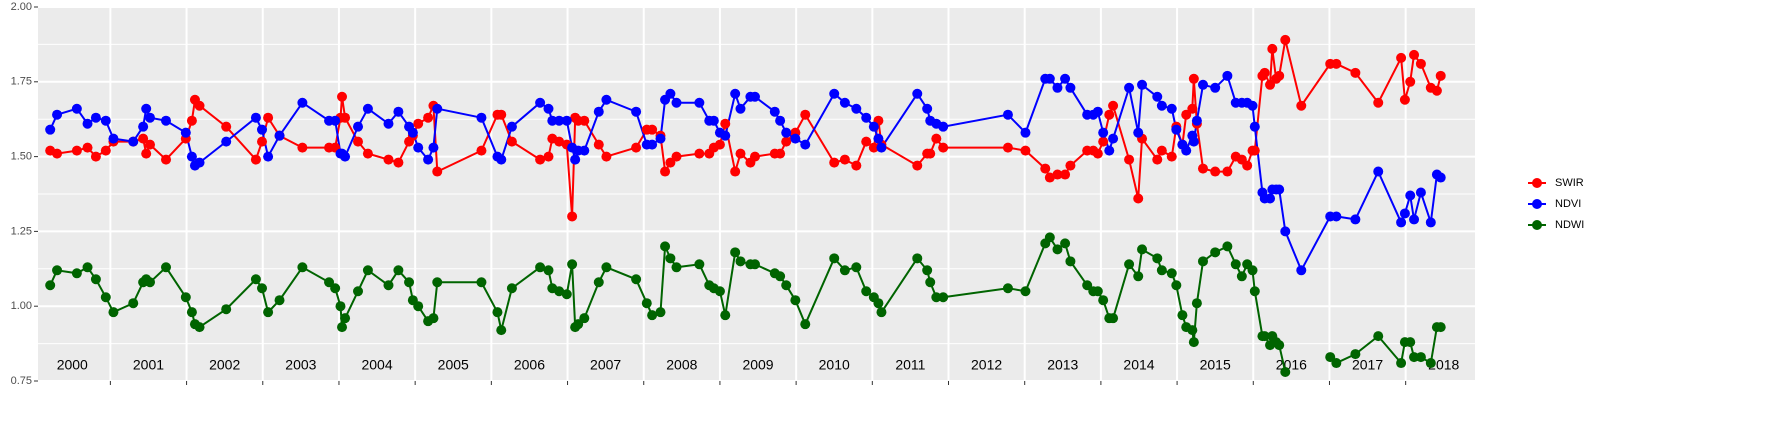 Image resolution: width=1773 pixels, height=442 pixels. What do you see at coordinates (605, 365) in the screenshot?
I see `year-label: 2007` at bounding box center [605, 365].